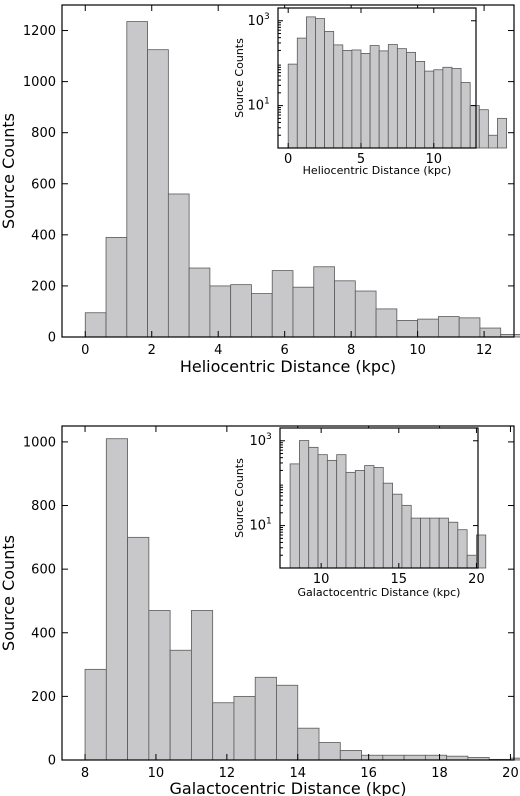  Describe the element at coordinates (43, 570) in the screenshot. I see `y-tick-label-3: 600` at that location.